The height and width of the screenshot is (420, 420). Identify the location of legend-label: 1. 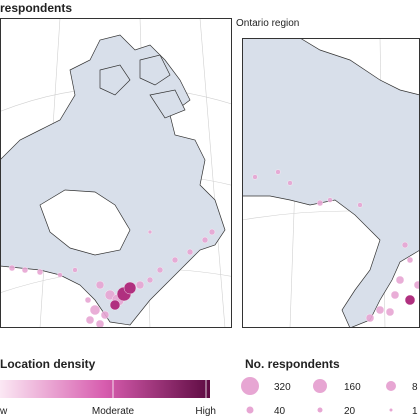
(415, 411).